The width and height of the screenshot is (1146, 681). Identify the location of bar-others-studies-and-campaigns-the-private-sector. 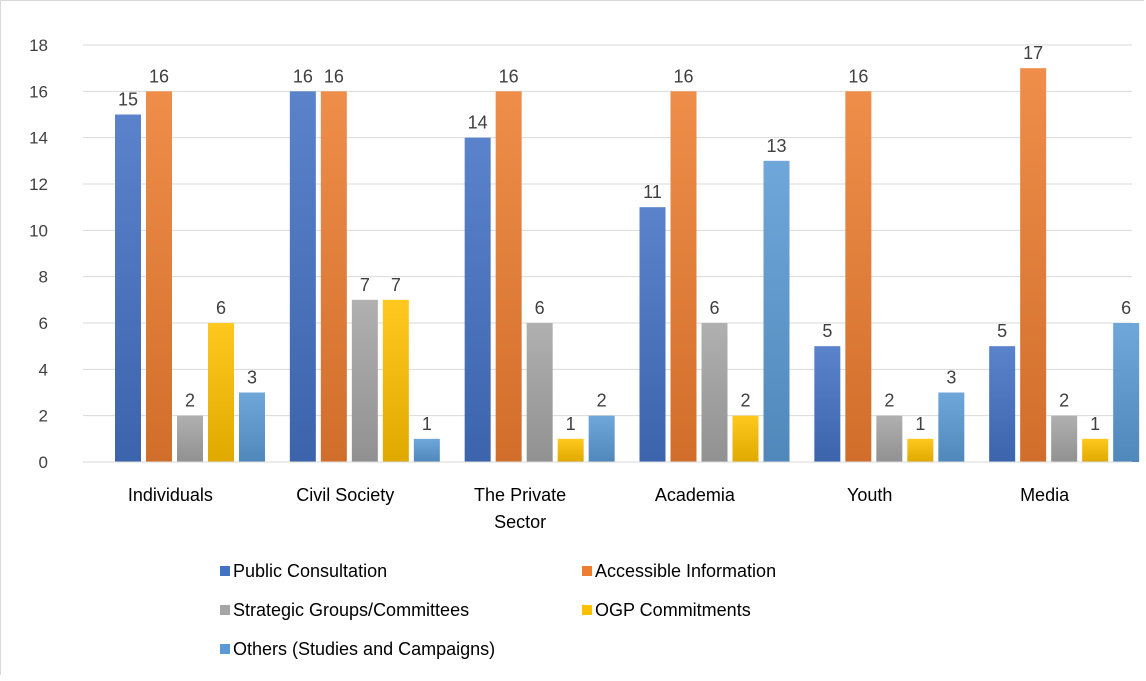
(601, 438).